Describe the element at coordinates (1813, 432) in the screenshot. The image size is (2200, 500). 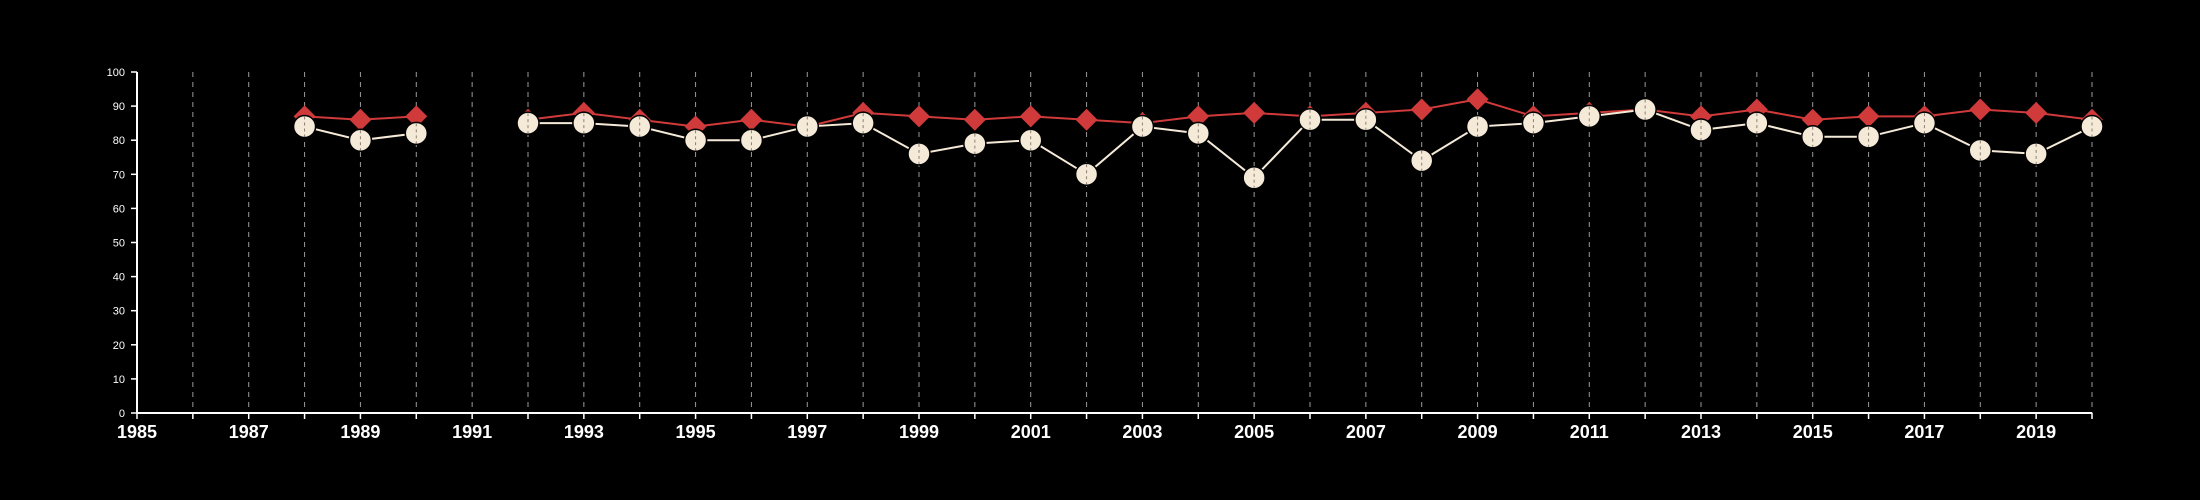
I see `x-tick-label: 2015` at that location.